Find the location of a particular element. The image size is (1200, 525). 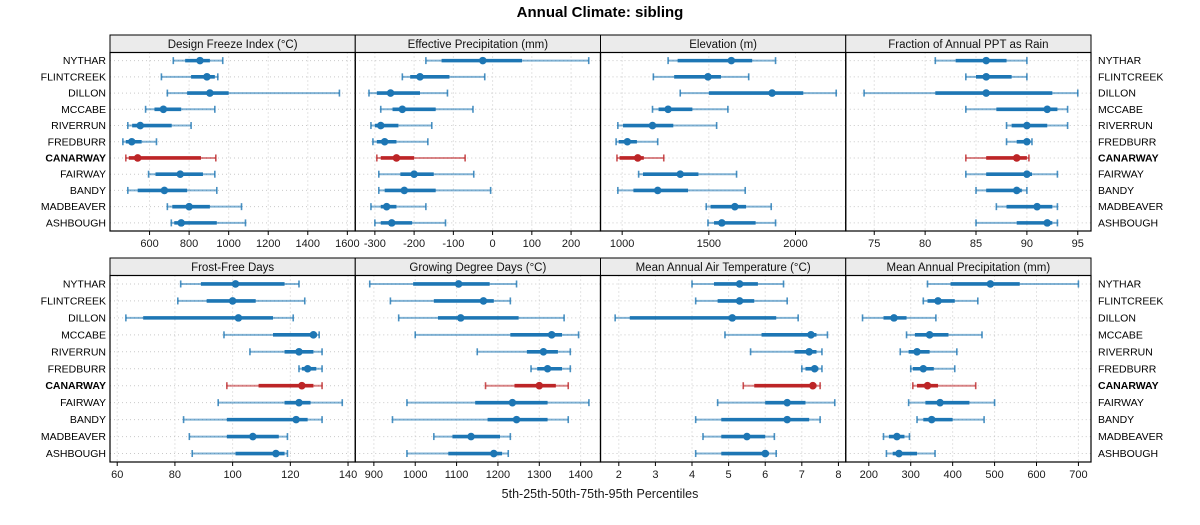

station-label-left-fredburr: FREDBURR is located at coordinates (77, 142).